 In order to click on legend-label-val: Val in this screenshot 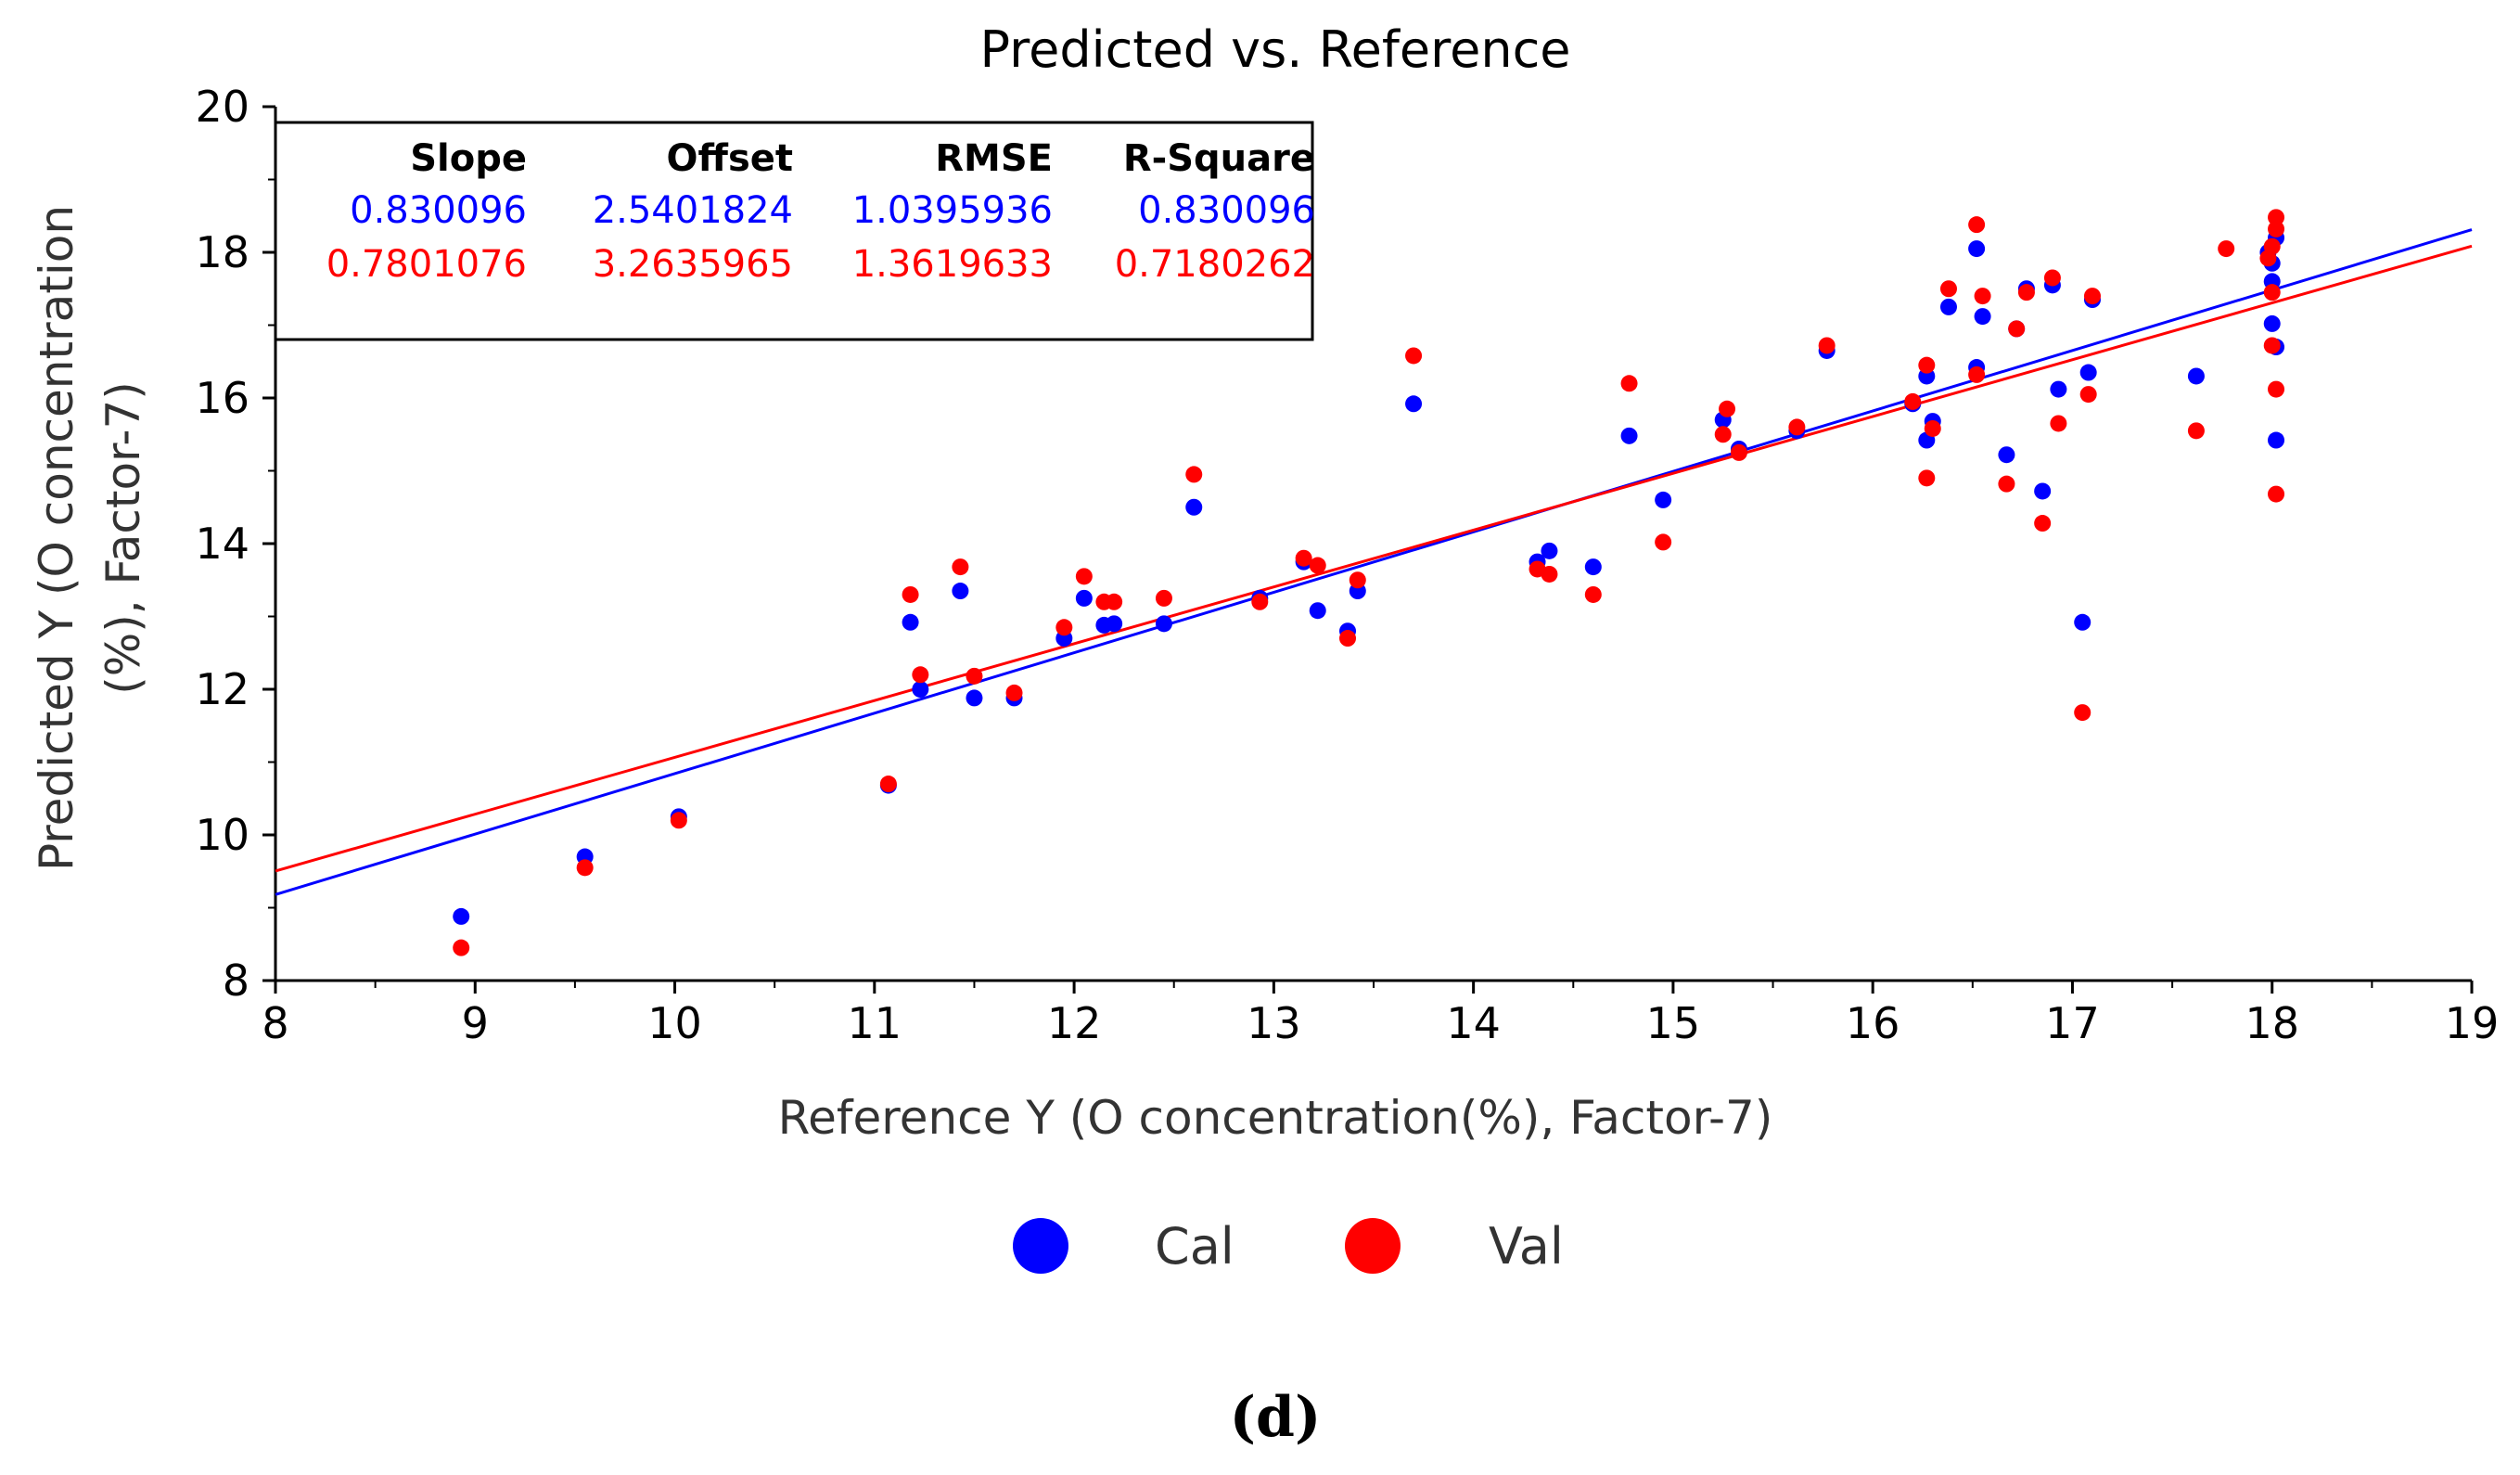, I will do `click(1526, 1247)`.